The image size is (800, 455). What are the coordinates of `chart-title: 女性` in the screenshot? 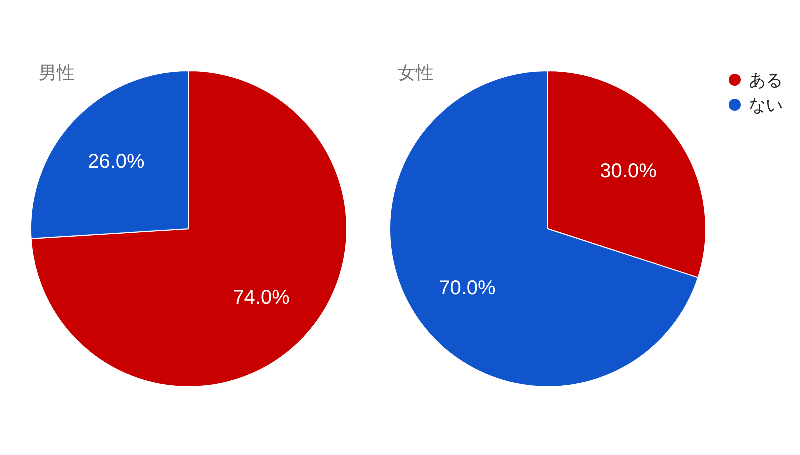 It's located at (416, 73).